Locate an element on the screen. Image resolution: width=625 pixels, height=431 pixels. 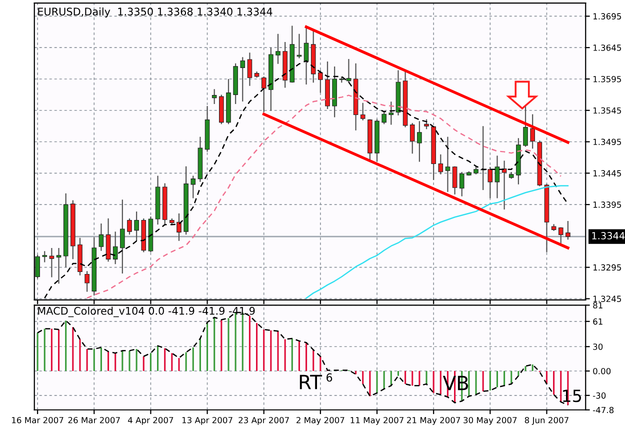
chart-title: EURUSD,Daily 1.3350 1.3368 1.3340 1.3344 is located at coordinates (155, 12).